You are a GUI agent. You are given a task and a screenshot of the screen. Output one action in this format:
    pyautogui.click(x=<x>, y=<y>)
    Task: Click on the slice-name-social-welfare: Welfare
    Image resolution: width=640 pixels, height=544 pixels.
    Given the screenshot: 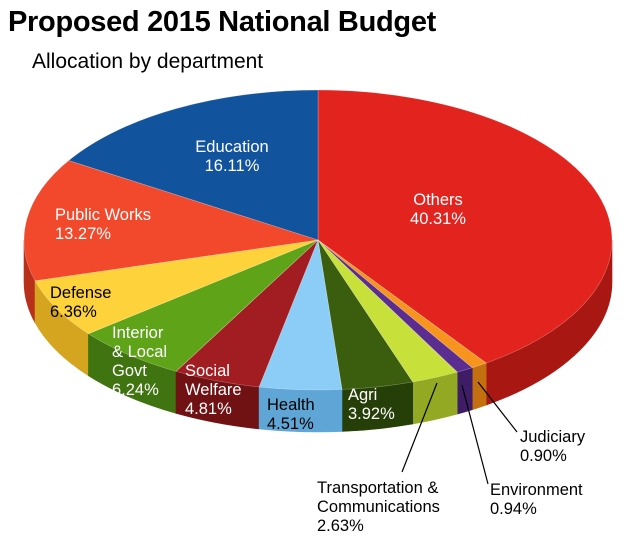 What is the action you would take?
    pyautogui.click(x=213, y=390)
    